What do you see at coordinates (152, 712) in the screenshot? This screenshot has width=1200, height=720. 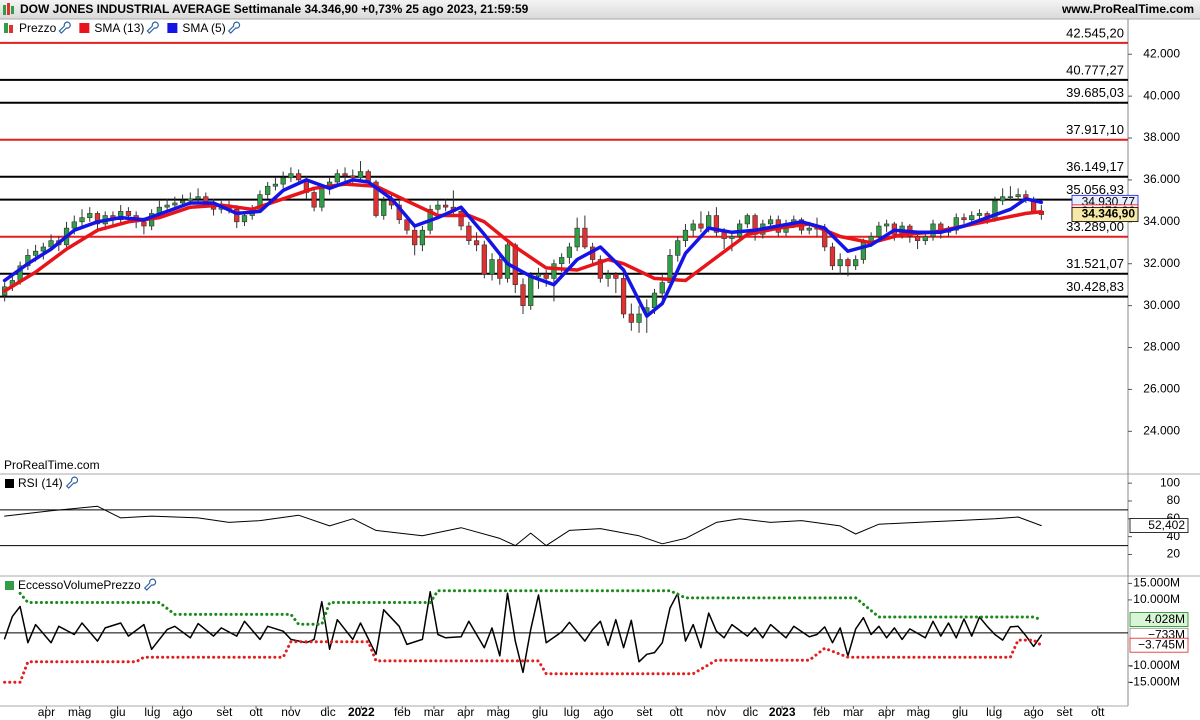 I see `x-tick-label: lug` at bounding box center [152, 712].